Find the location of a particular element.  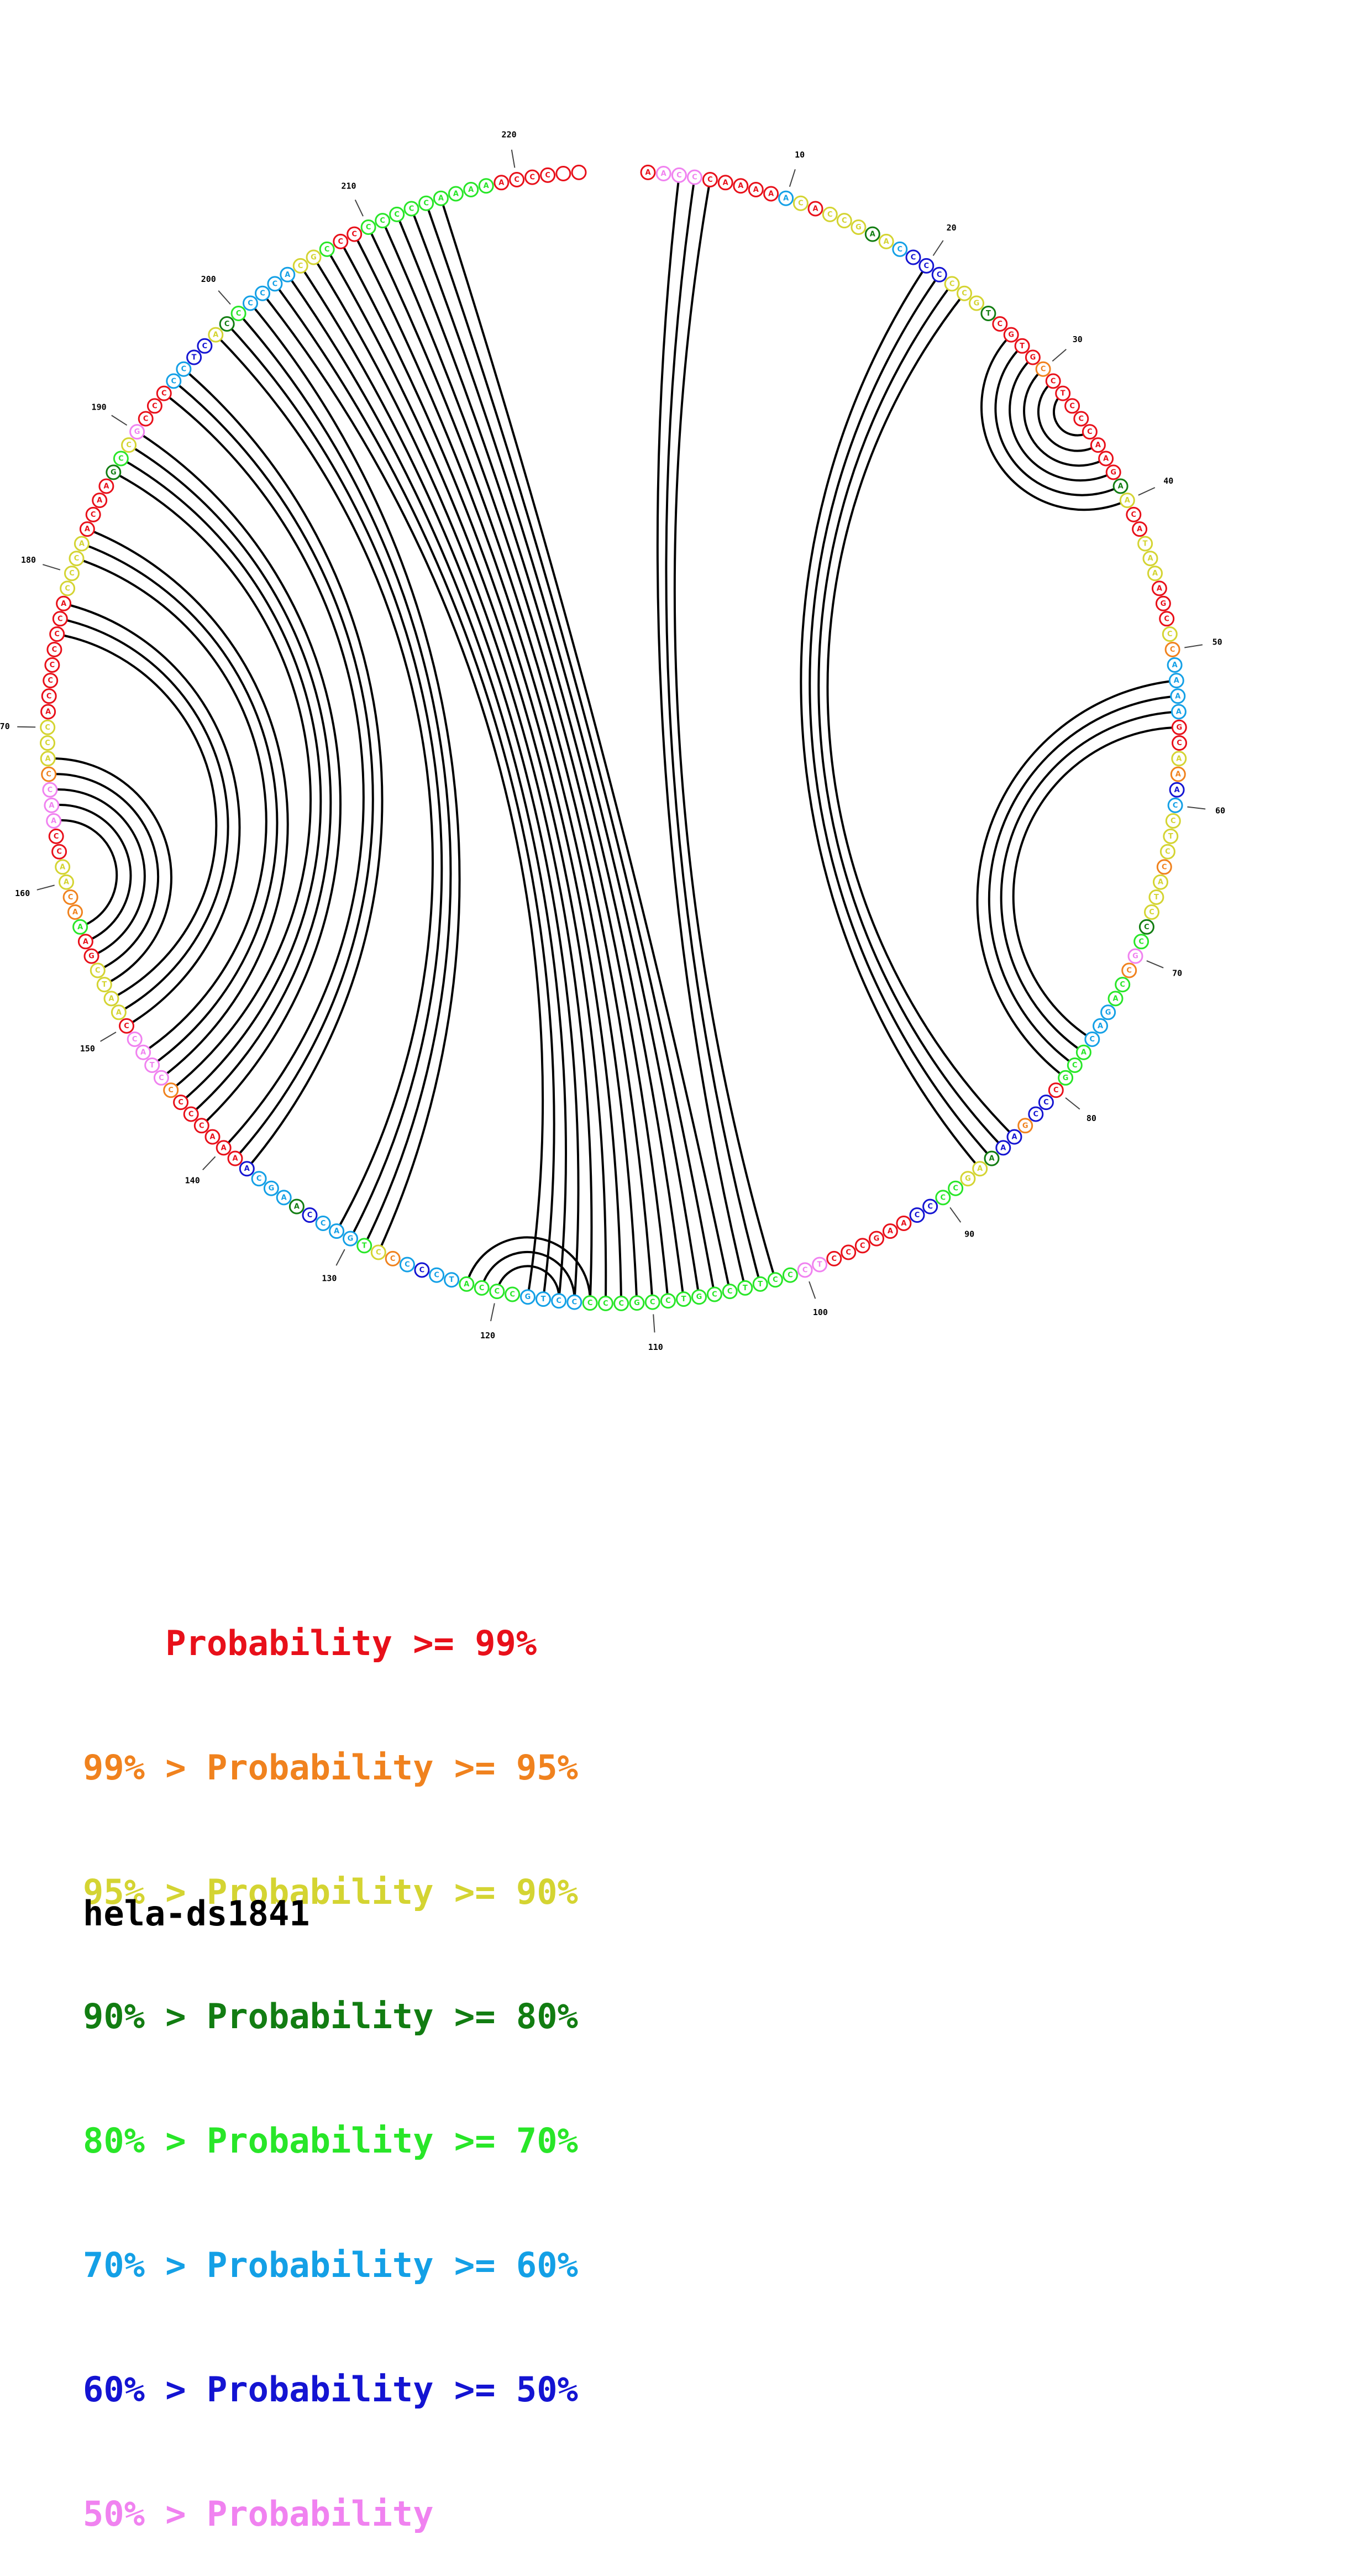

position-label: 110 is located at coordinates (655, 1347).